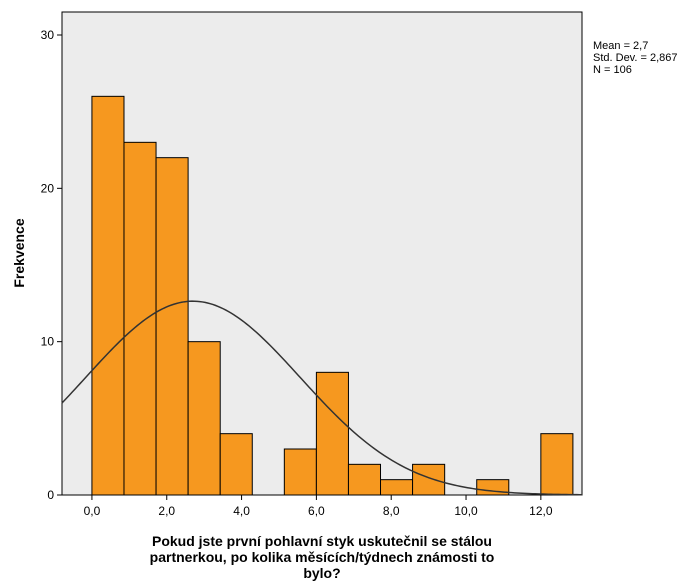  I want to click on x-tick-label: 2,0, so click(166, 511).